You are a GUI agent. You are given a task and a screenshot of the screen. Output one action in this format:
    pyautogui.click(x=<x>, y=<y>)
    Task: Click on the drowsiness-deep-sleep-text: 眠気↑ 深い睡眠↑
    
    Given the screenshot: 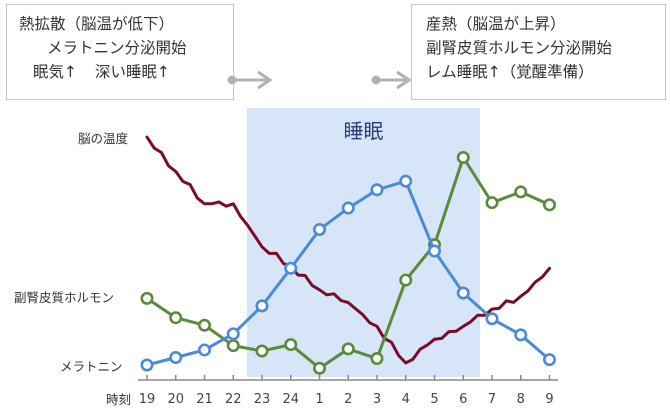 What is the action you would take?
    pyautogui.click(x=126, y=72)
    